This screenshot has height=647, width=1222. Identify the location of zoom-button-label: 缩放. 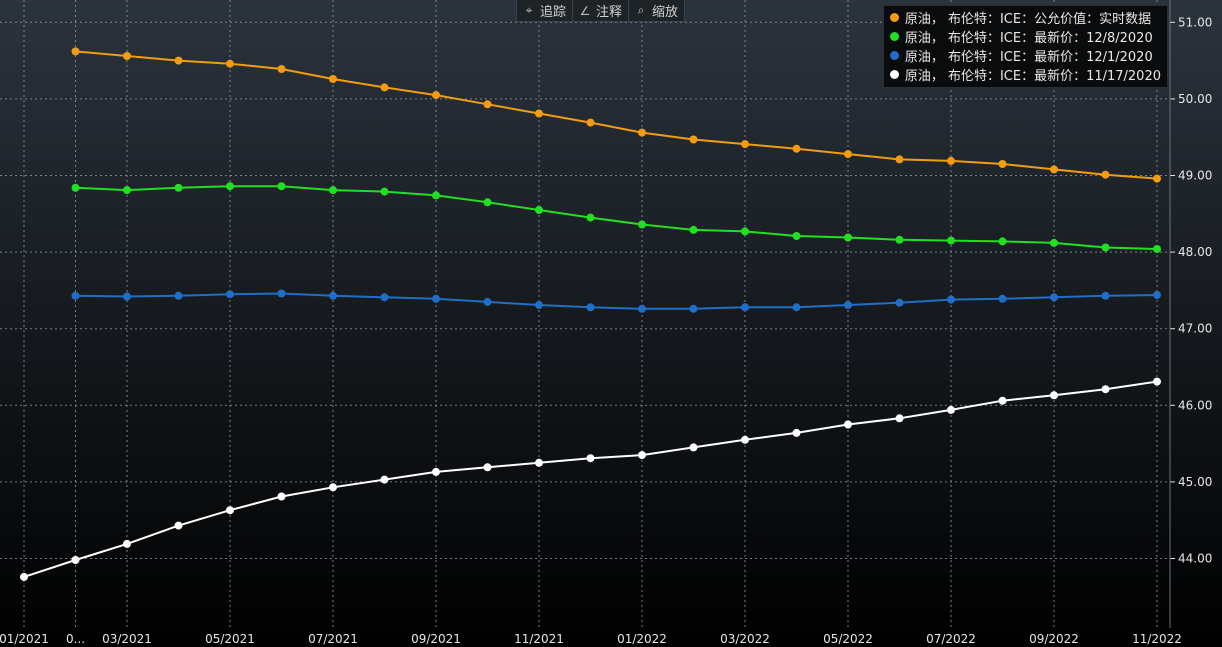
(665, 12).